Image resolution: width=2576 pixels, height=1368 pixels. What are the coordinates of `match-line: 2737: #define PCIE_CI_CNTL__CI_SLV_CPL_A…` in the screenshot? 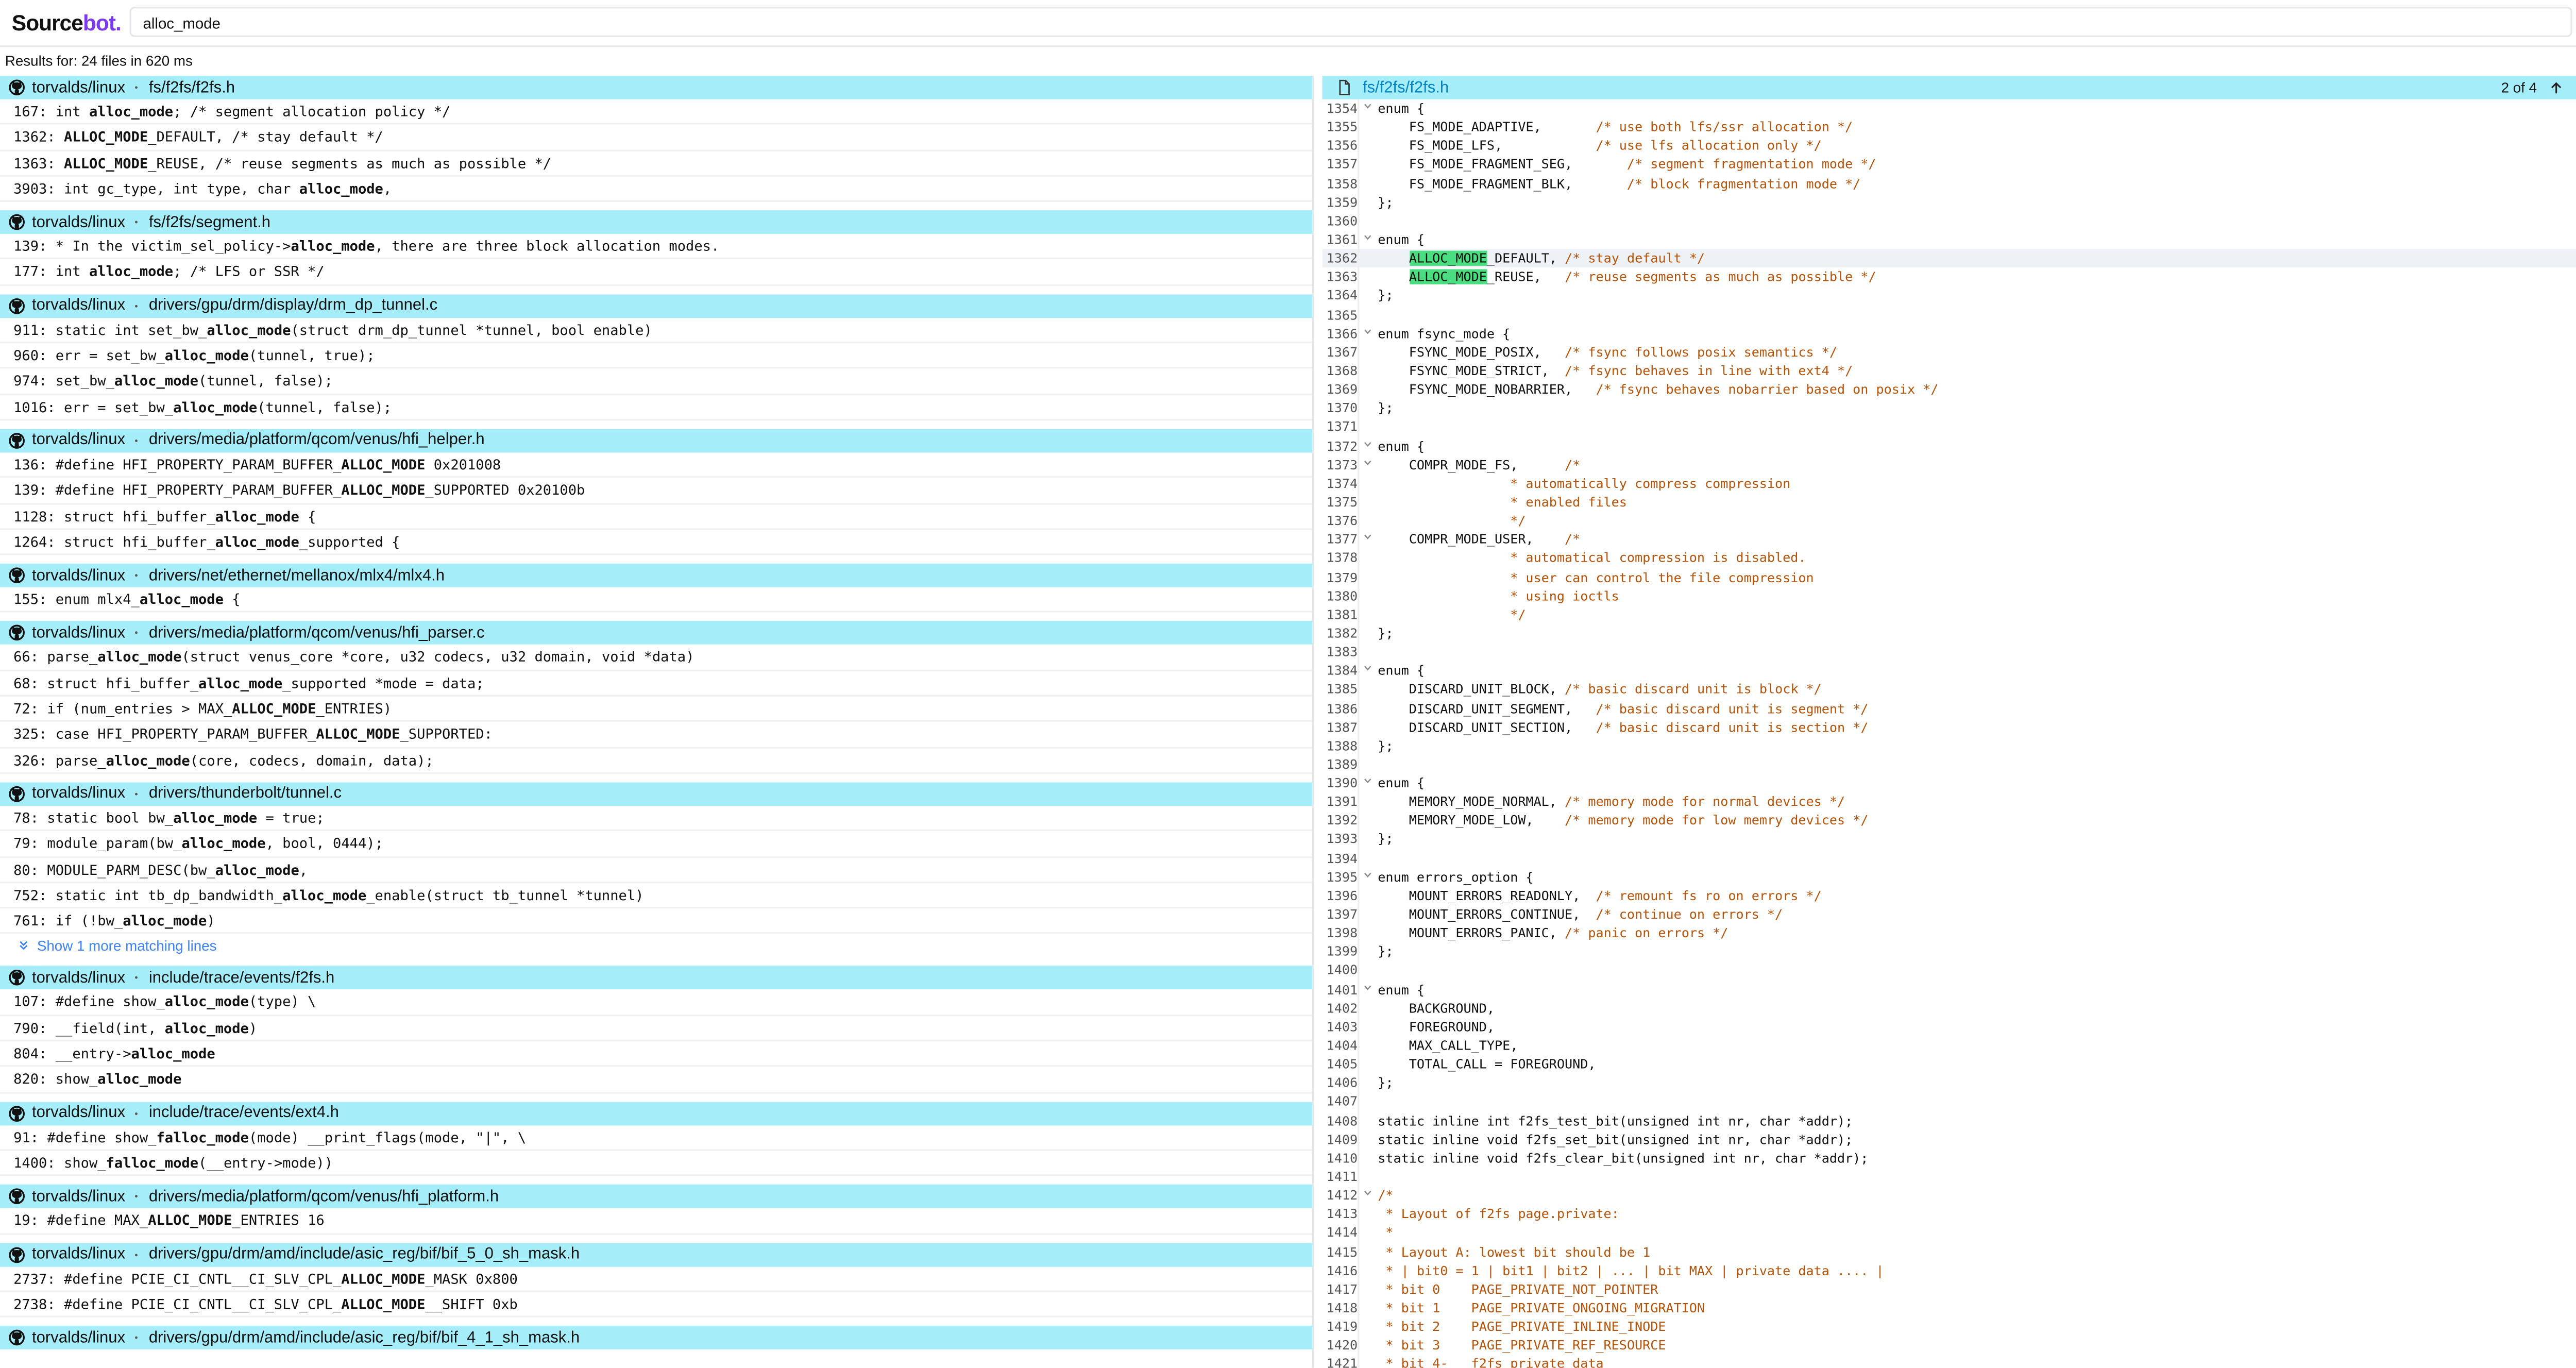 It's located at (656, 1279).